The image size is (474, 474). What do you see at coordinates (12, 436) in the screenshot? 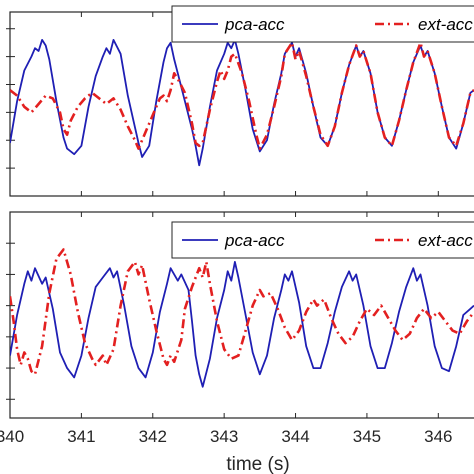
I see `x-tick-label: 340` at bounding box center [12, 436].